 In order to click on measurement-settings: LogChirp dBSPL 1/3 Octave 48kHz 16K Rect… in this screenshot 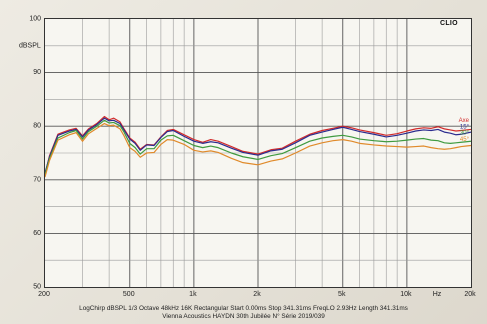, I will do `click(243, 308)`.